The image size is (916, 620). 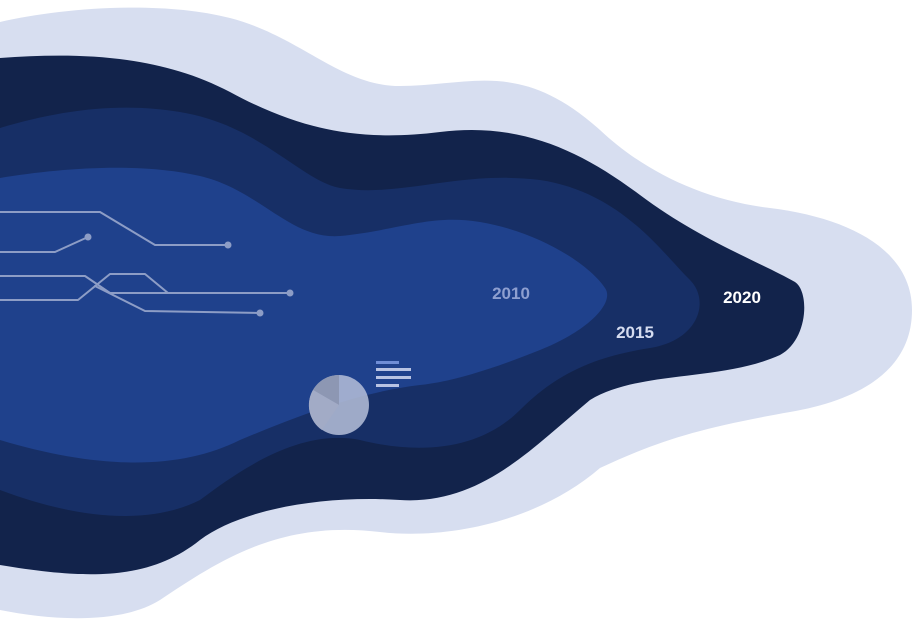 What do you see at coordinates (635, 332) in the screenshot?
I see `year-label-2015: 2015` at bounding box center [635, 332].